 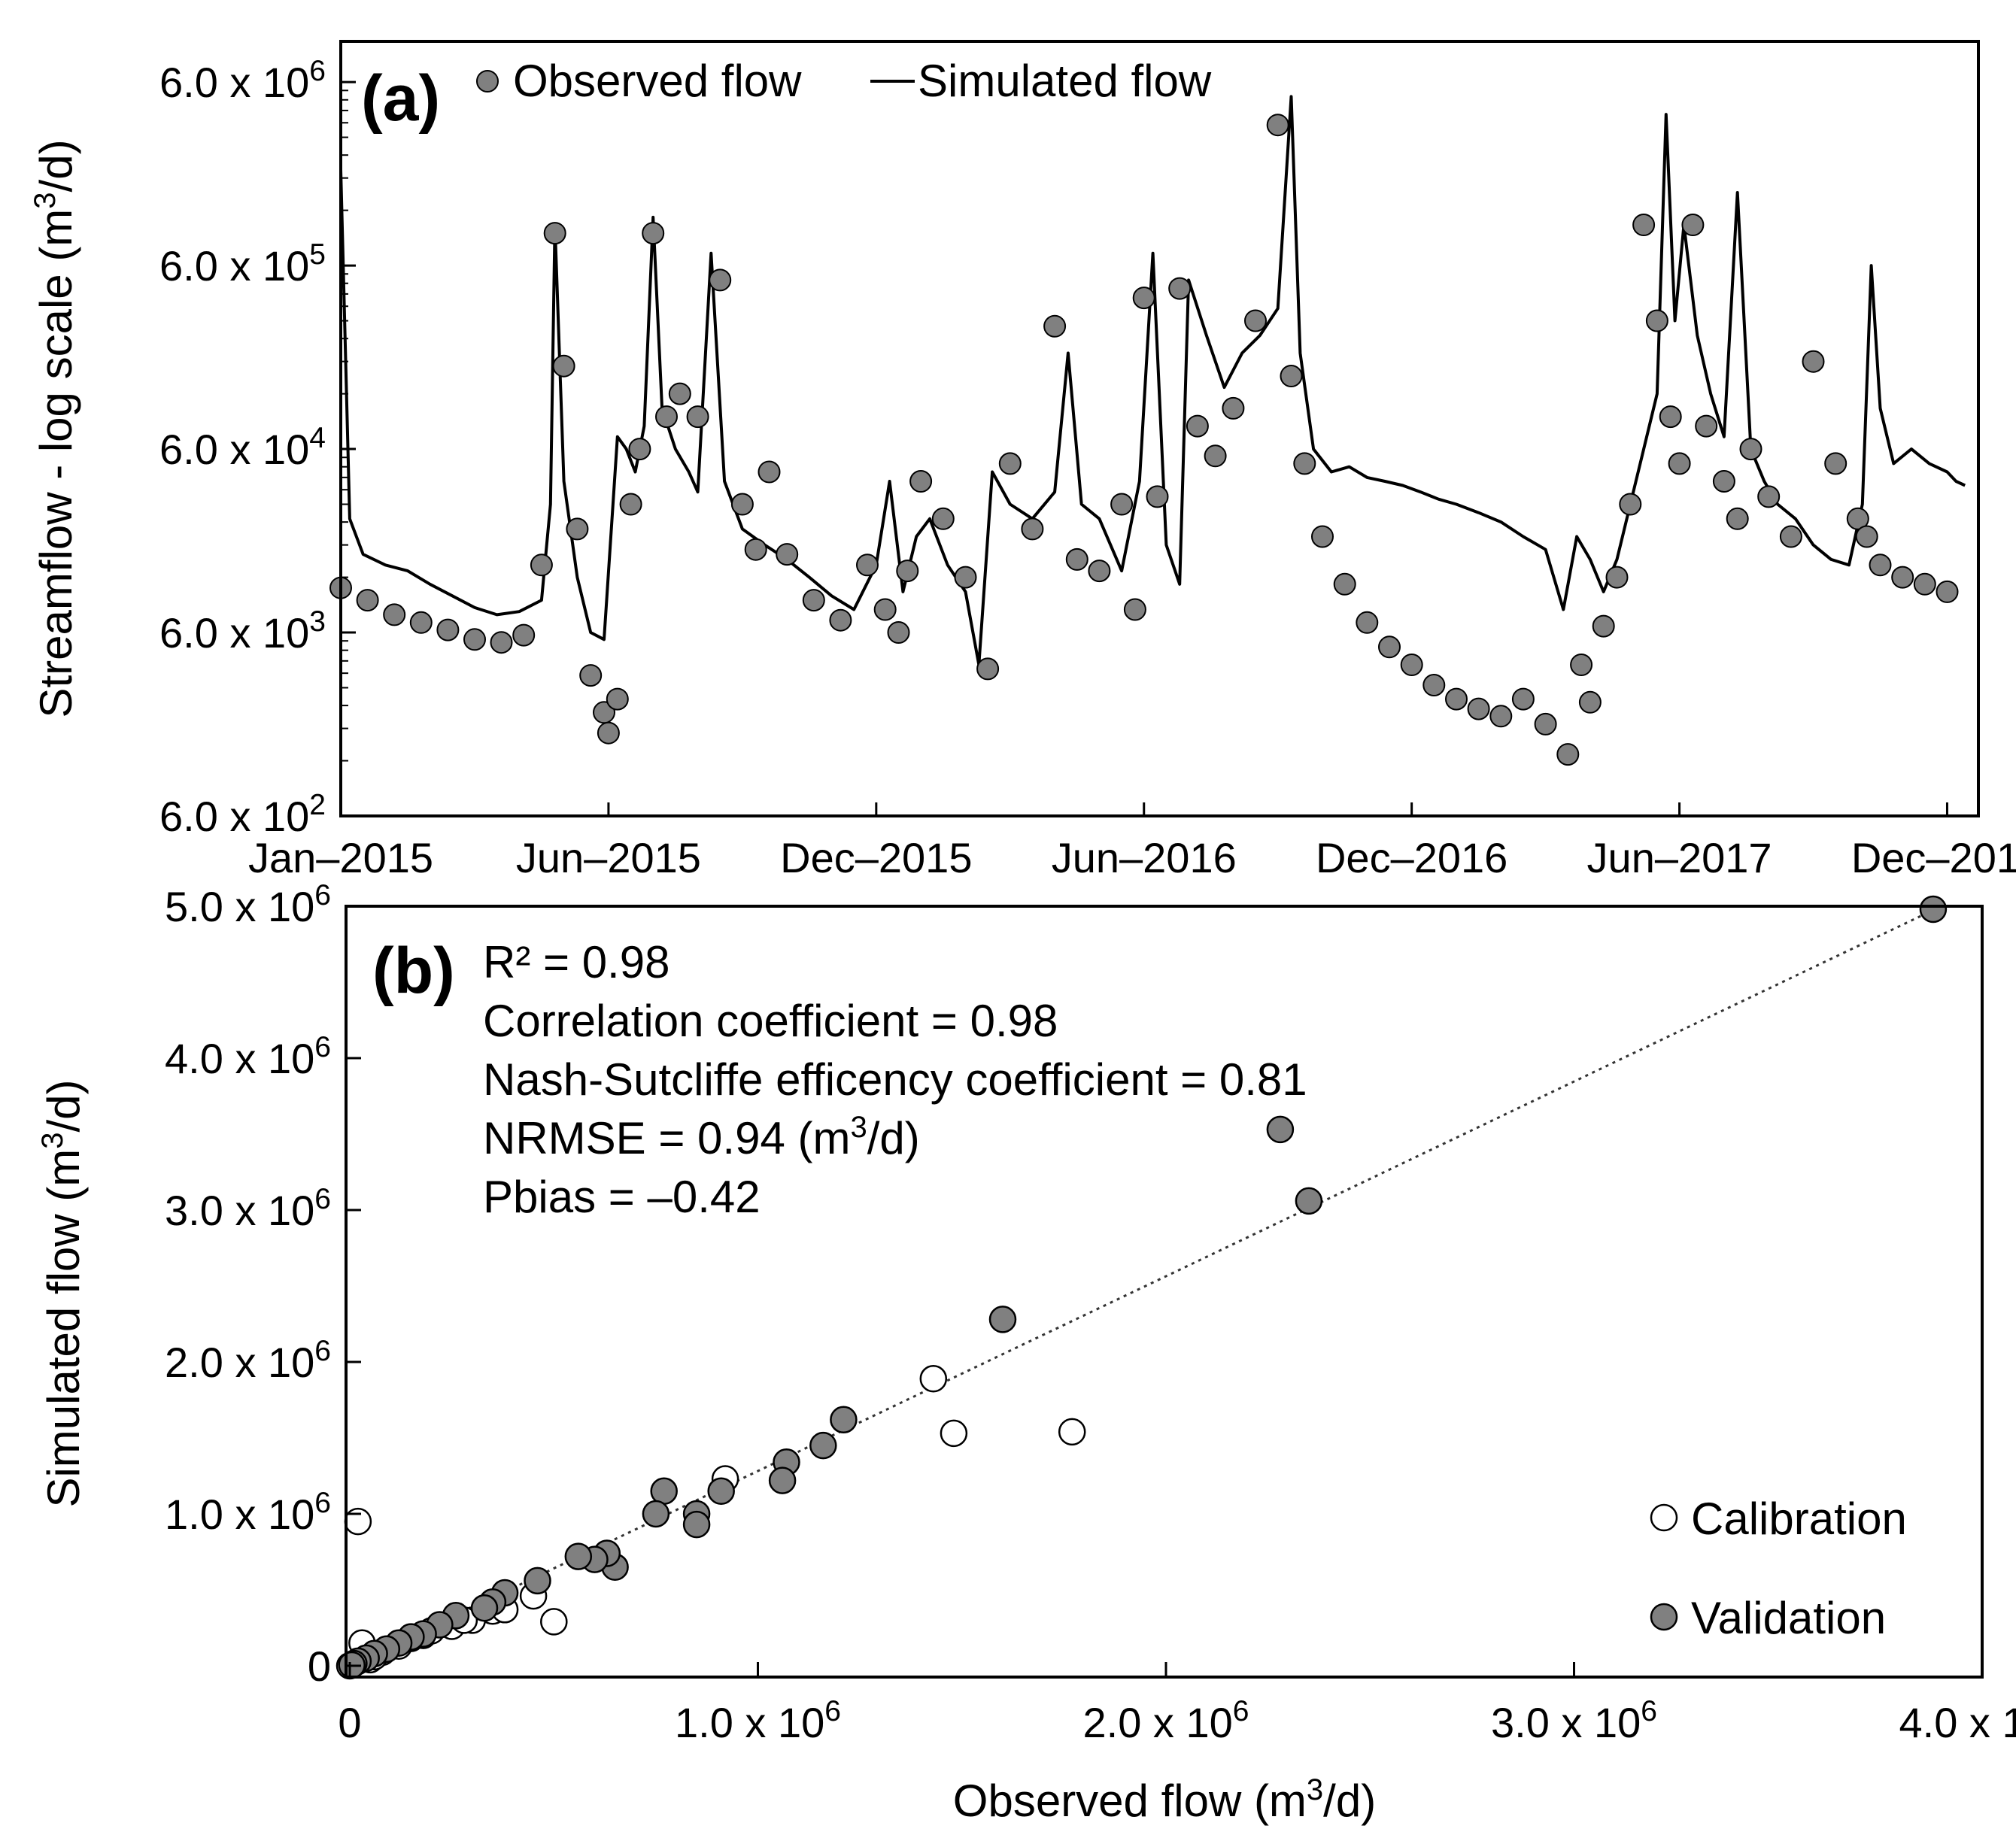 I want to click on b-y-tick-label-3-exponent: 6, so click(x=322, y=1199).